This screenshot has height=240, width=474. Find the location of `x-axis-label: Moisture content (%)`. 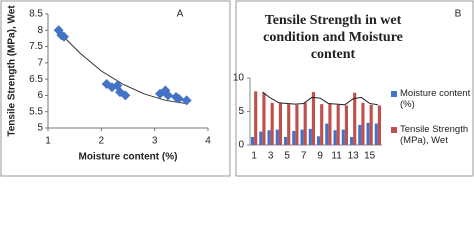

x-axis-label: Moisture content (%) is located at coordinates (128, 157).